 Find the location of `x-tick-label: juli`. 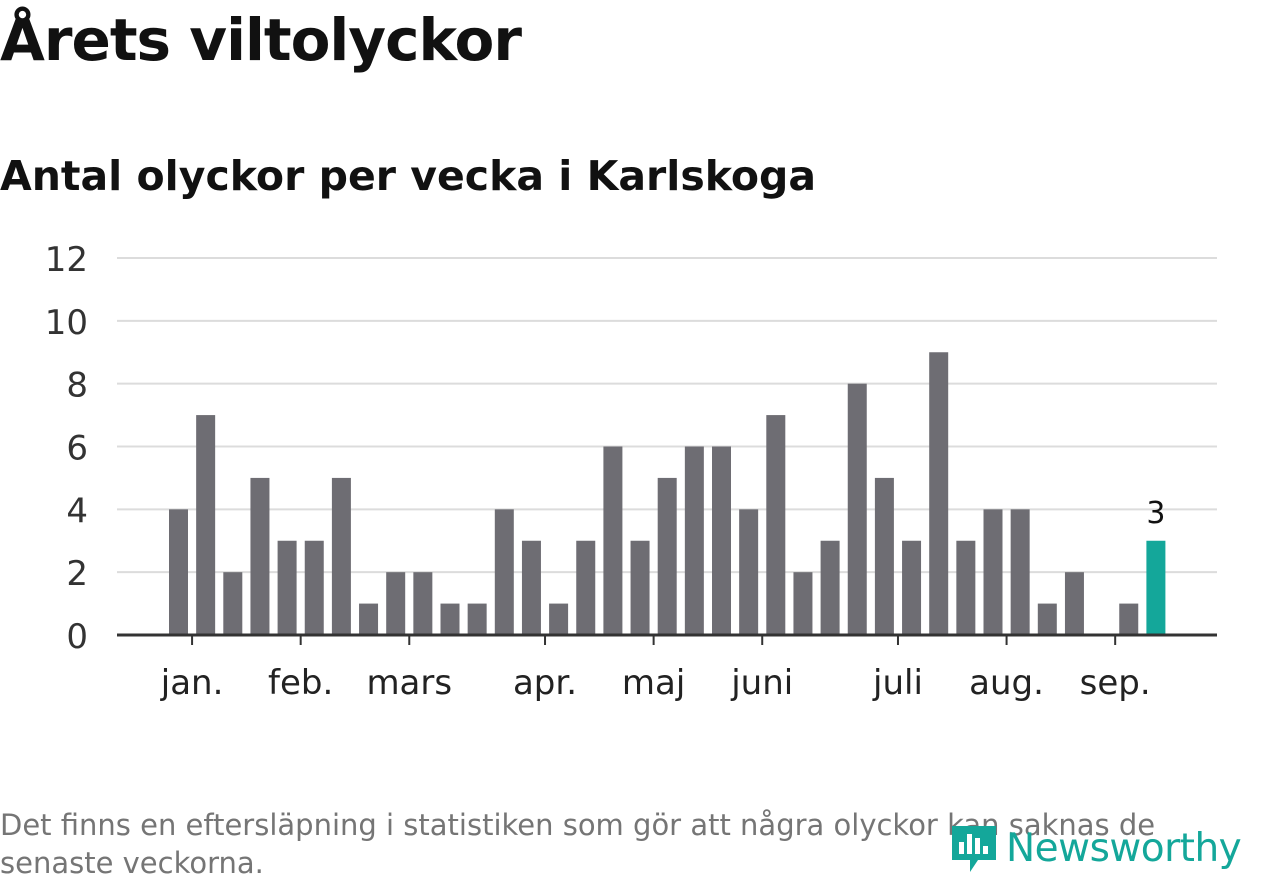

x-tick-label: juli is located at coordinates (897, 683).